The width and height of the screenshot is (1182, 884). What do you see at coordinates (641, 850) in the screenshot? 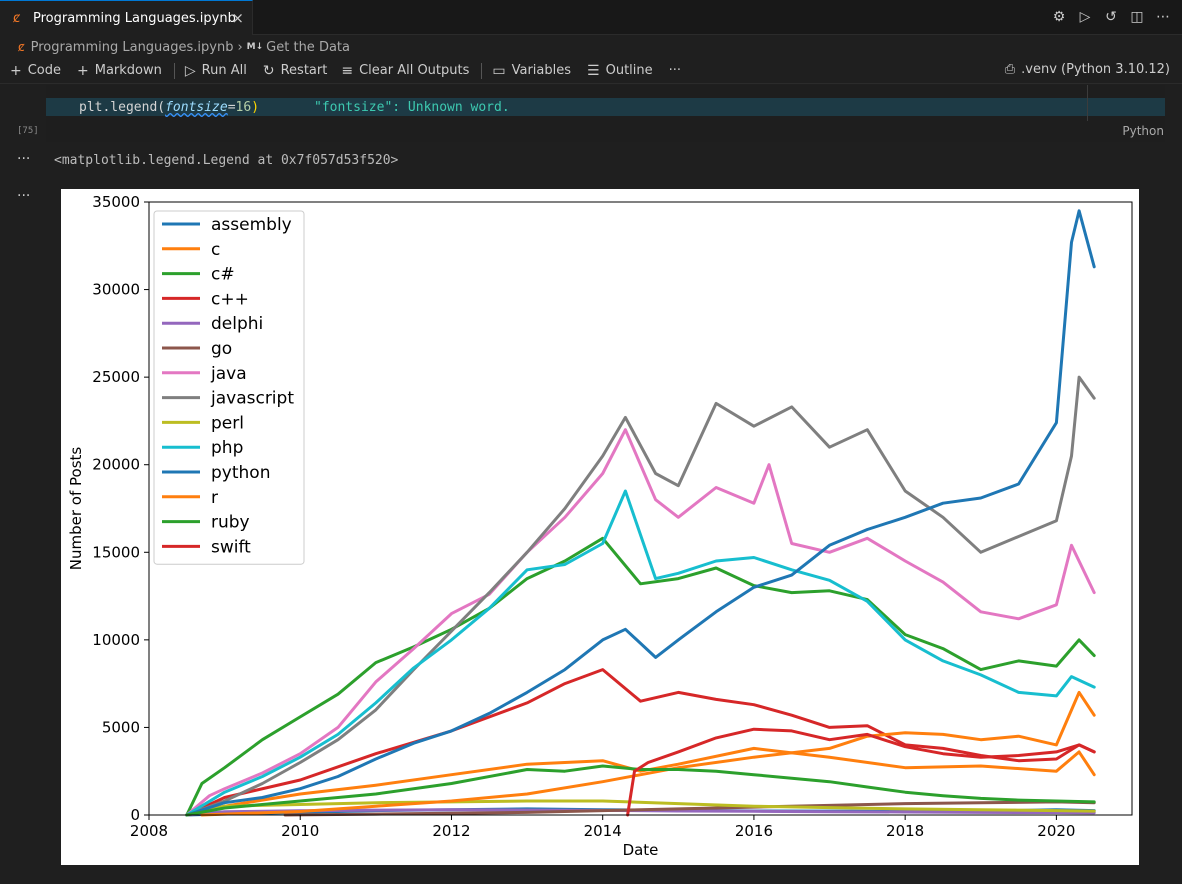
I see `x-axis-label: Date` at bounding box center [641, 850].